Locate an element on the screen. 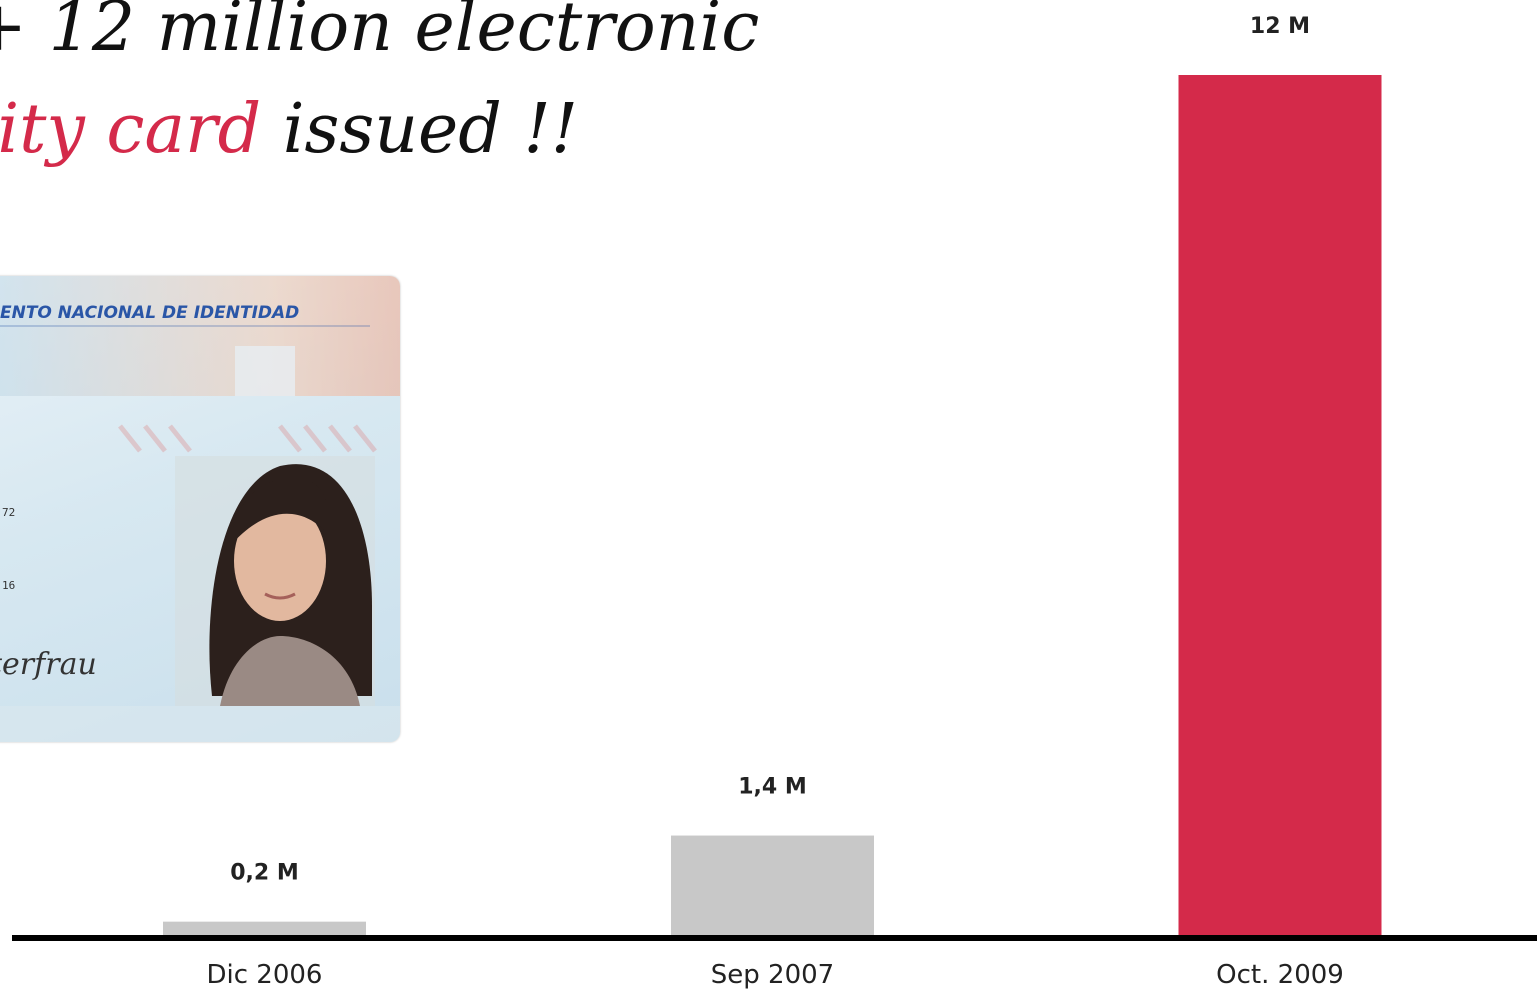 This screenshot has width=1537, height=989. id-card-image: ENTO NACIONAL DE IDENTIDAD 72 16 terfrau is located at coordinates (200, 509).